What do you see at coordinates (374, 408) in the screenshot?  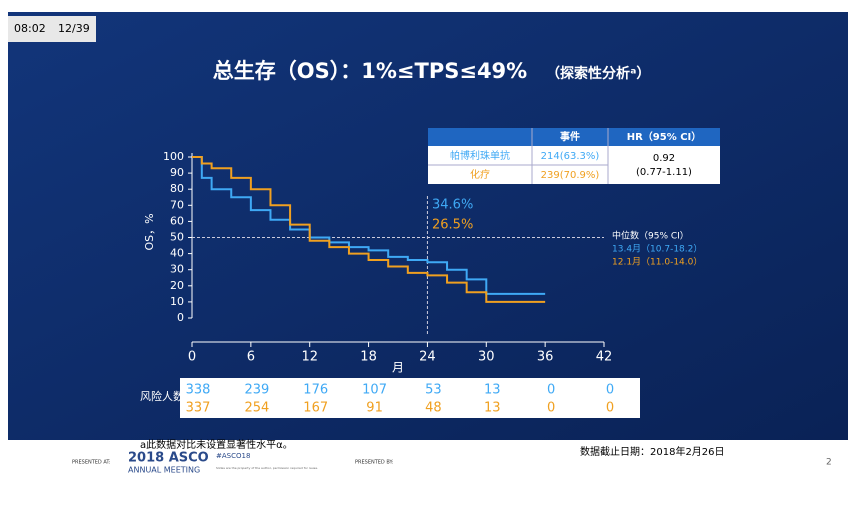 I see `risk-number: 91` at bounding box center [374, 408].